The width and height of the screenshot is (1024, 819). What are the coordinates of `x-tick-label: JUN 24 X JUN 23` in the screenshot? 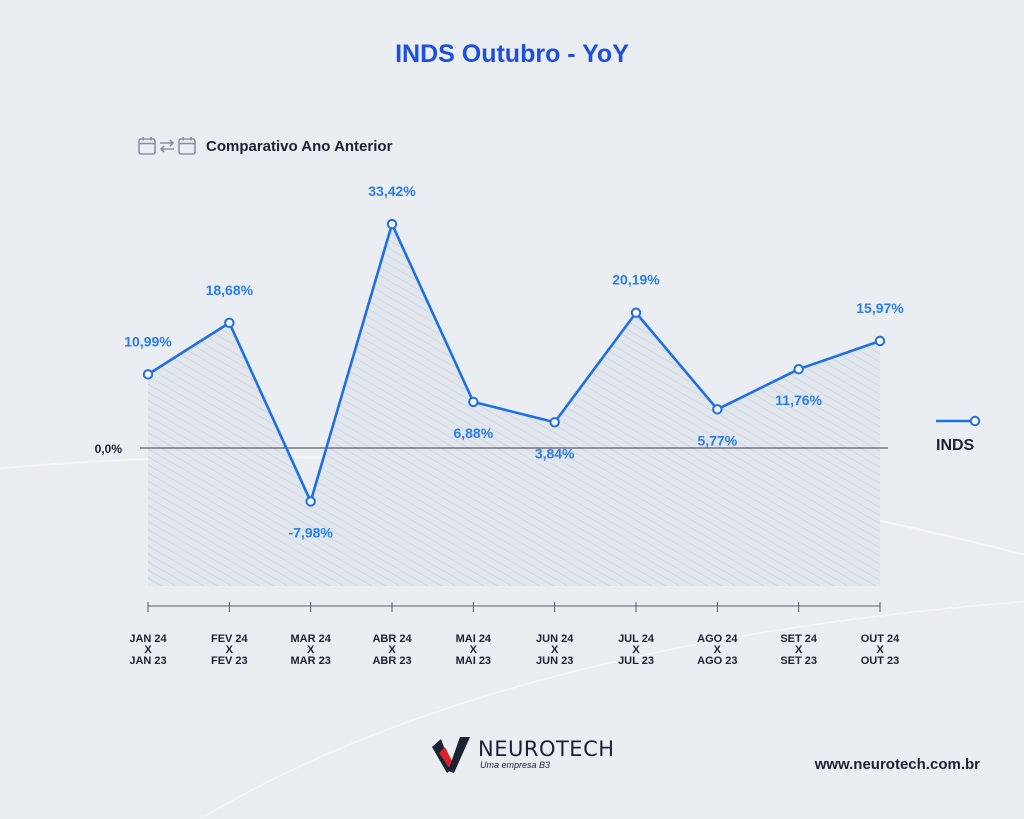 It's located at (555, 650).